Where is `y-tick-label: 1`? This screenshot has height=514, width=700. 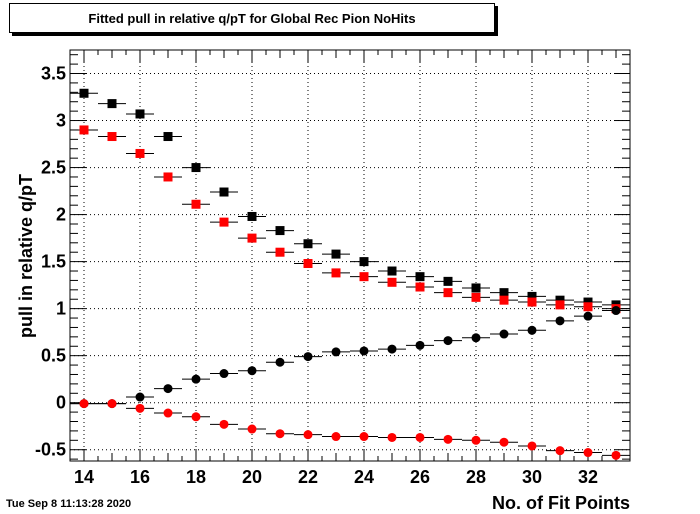 y-tick-label: 1 is located at coordinates (61, 309).